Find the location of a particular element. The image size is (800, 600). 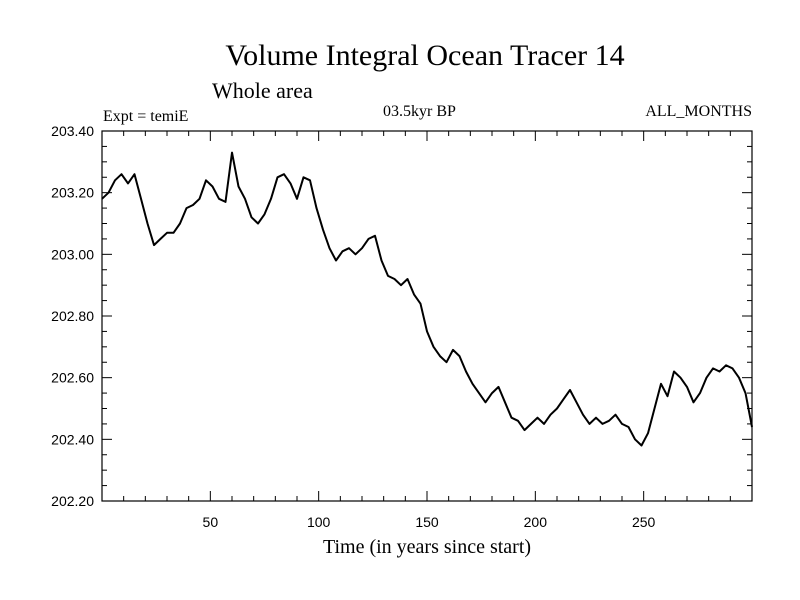

y-tick-label: 202.40 is located at coordinates (72, 439).